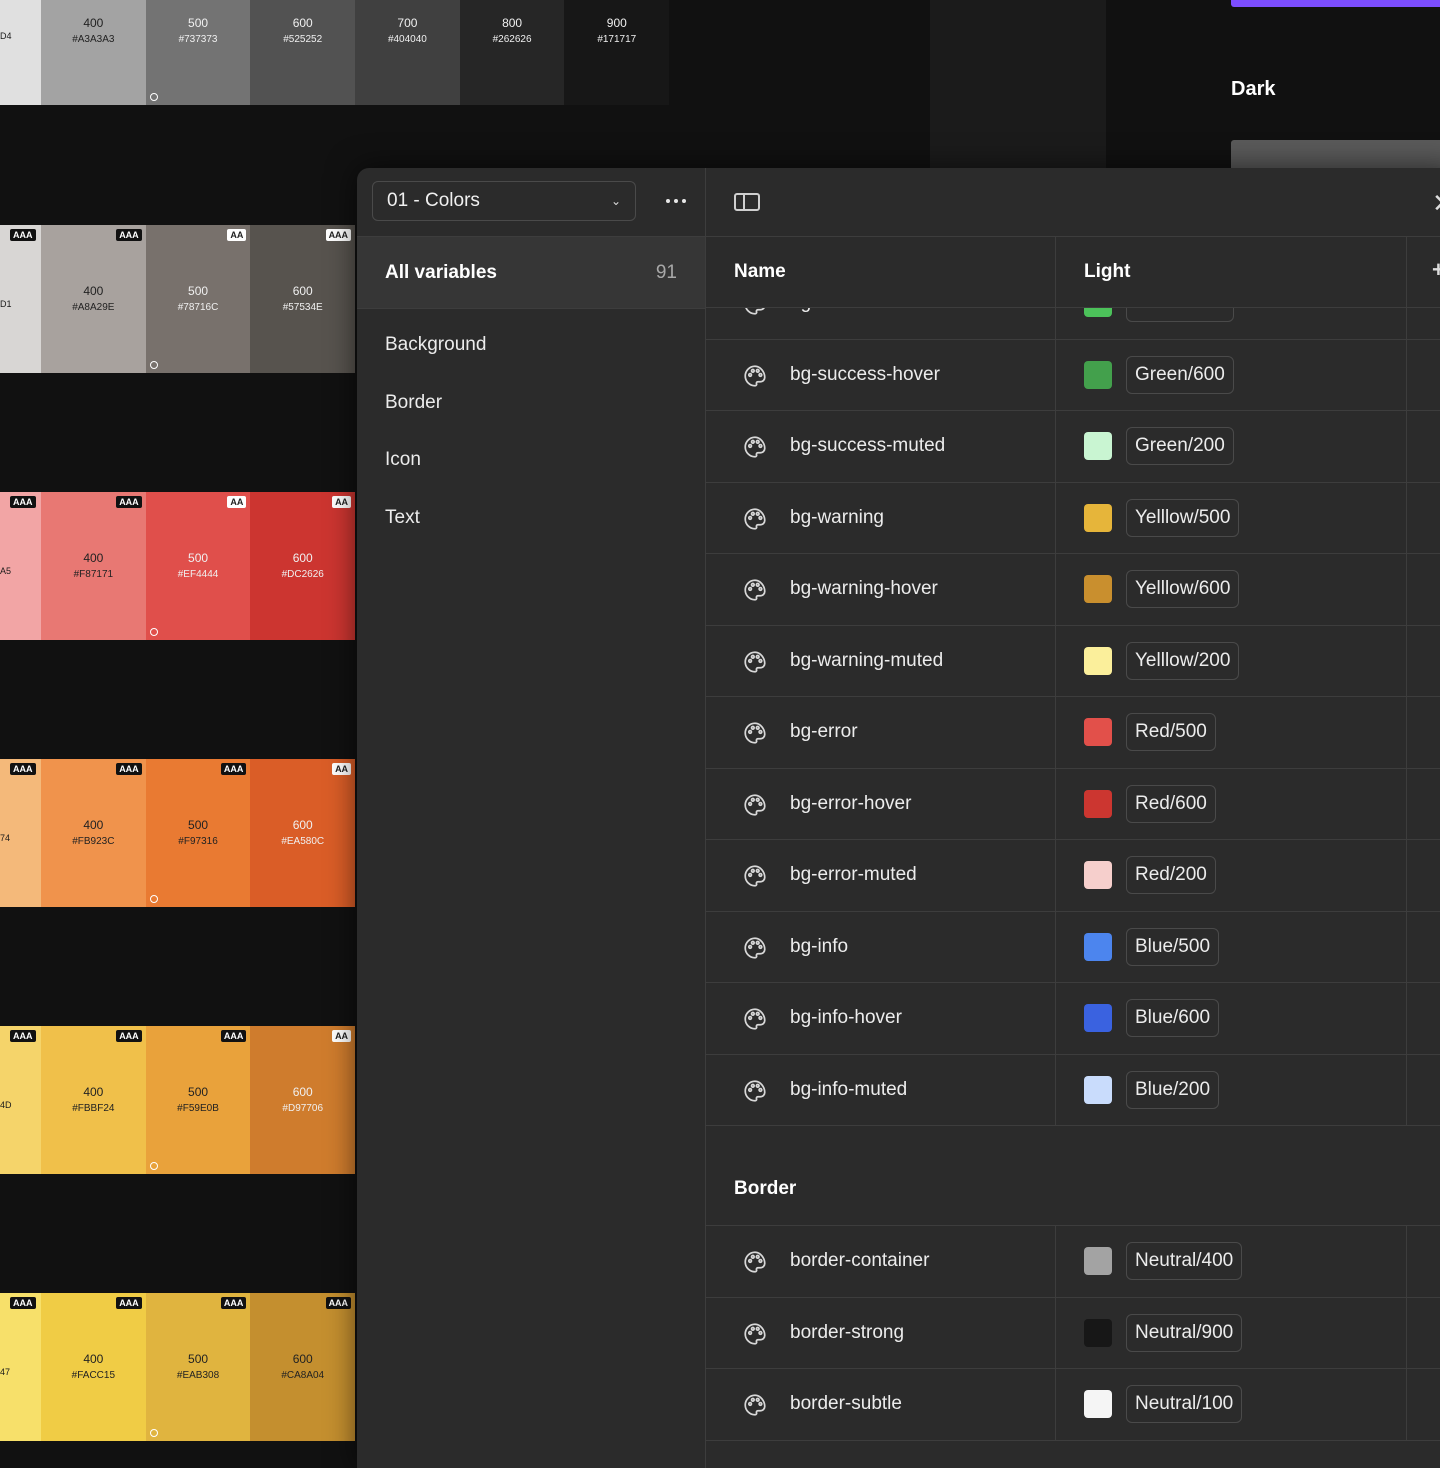 Image resolution: width=1440 pixels, height=1468 pixels. I want to click on all-variables-item: All variables 91, so click(531, 272).